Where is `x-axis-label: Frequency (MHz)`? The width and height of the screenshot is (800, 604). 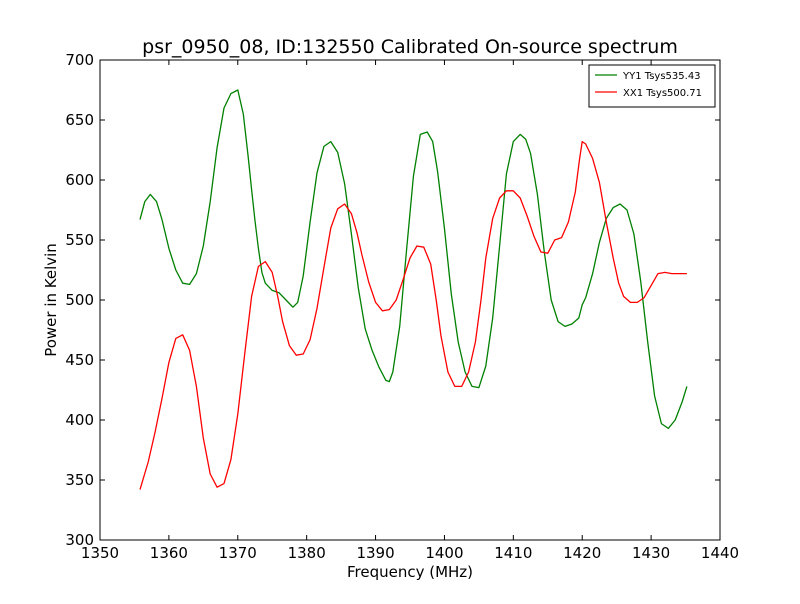
x-axis-label: Frequency (MHz) is located at coordinates (410, 572).